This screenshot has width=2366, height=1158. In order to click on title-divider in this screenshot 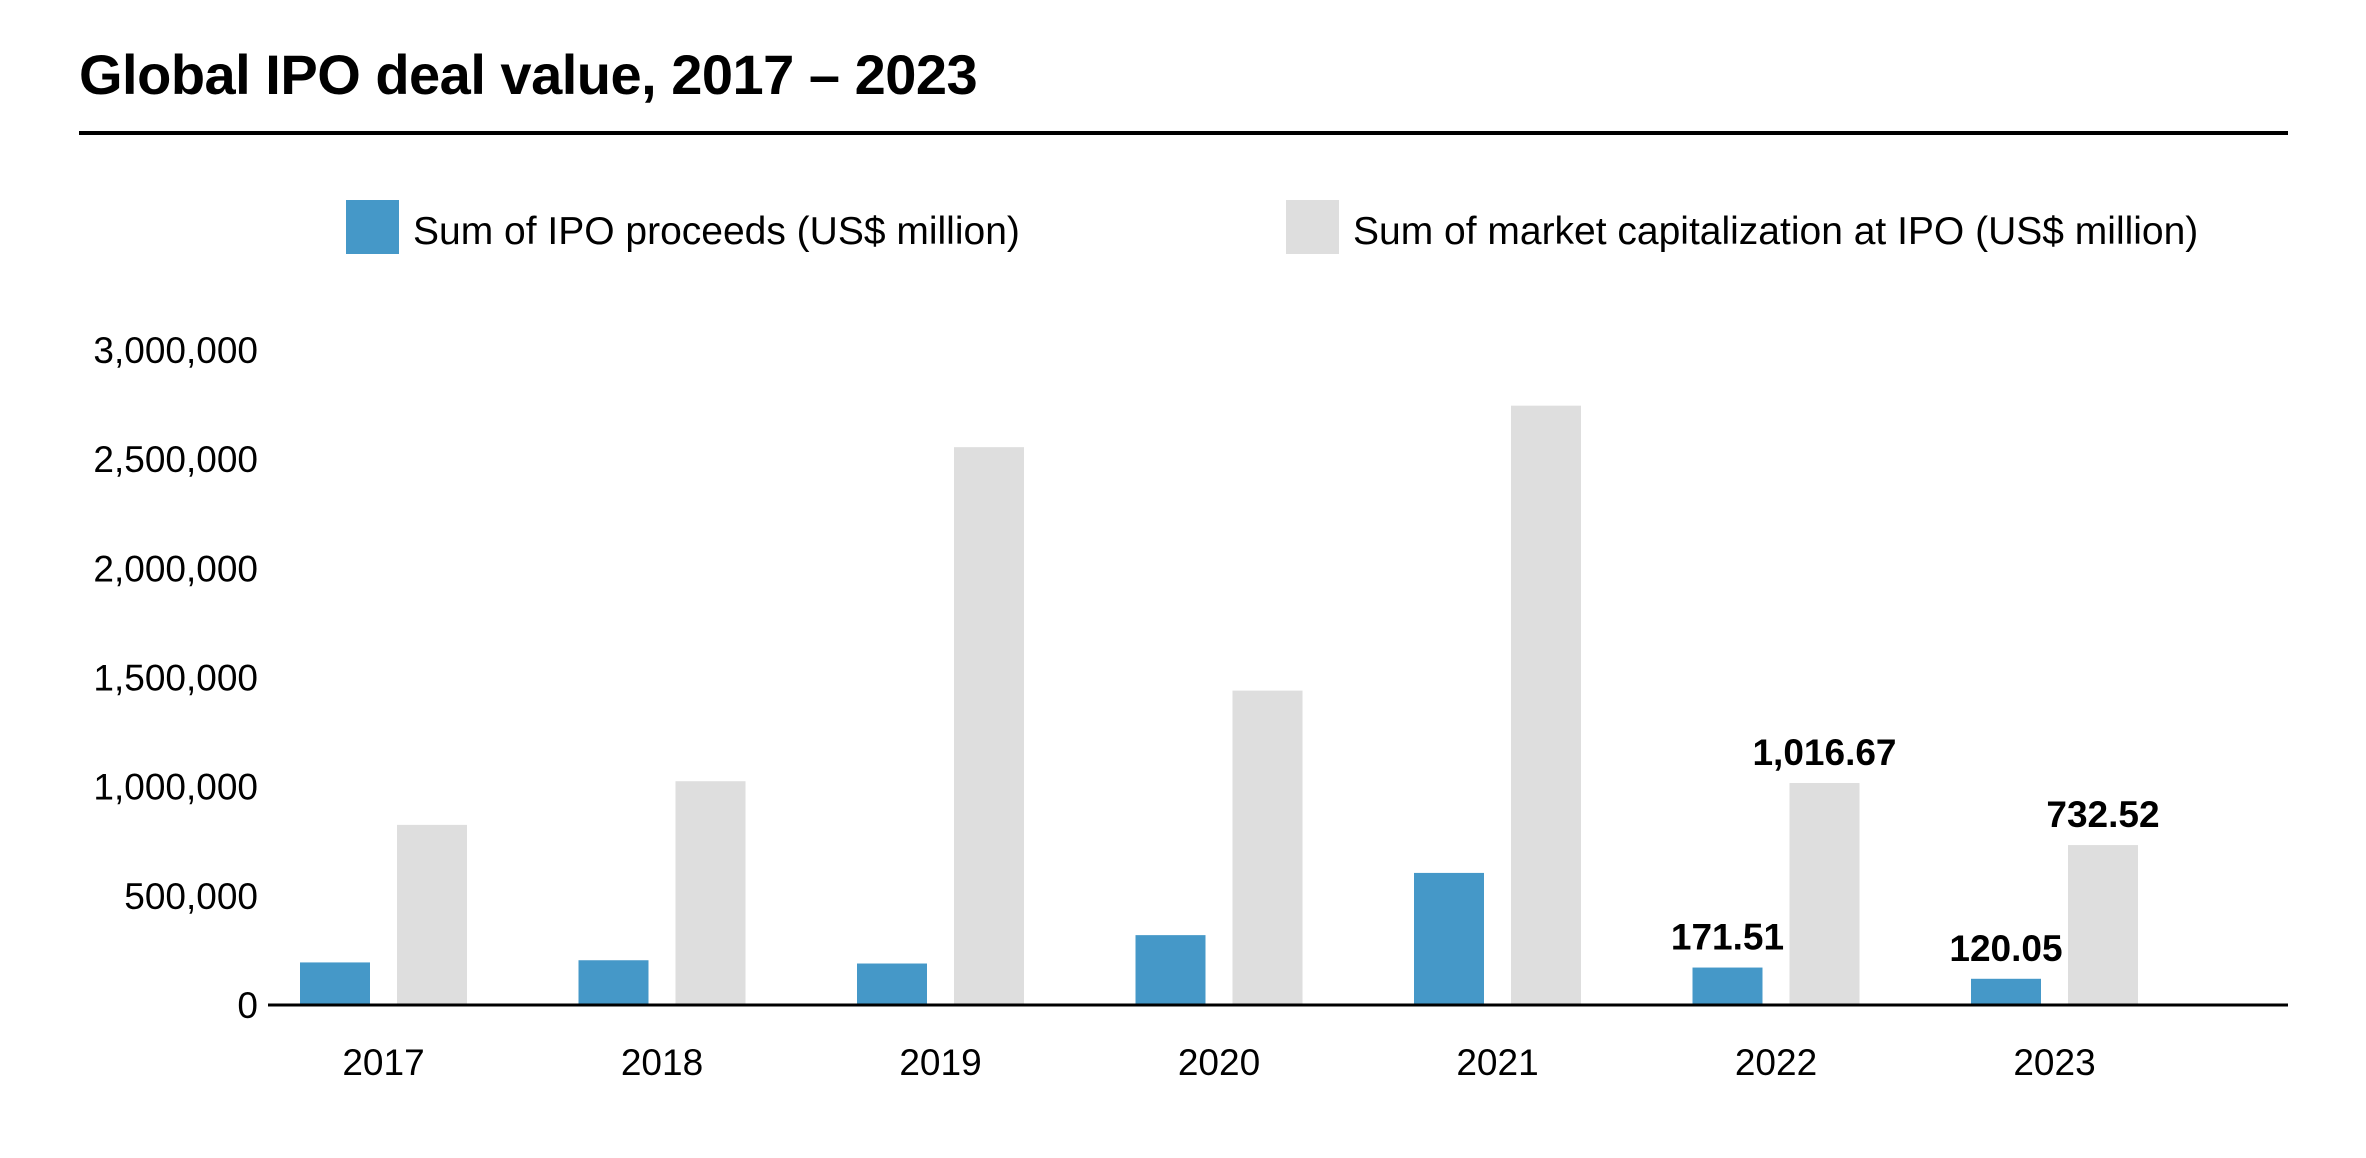, I will do `click(1183, 133)`.